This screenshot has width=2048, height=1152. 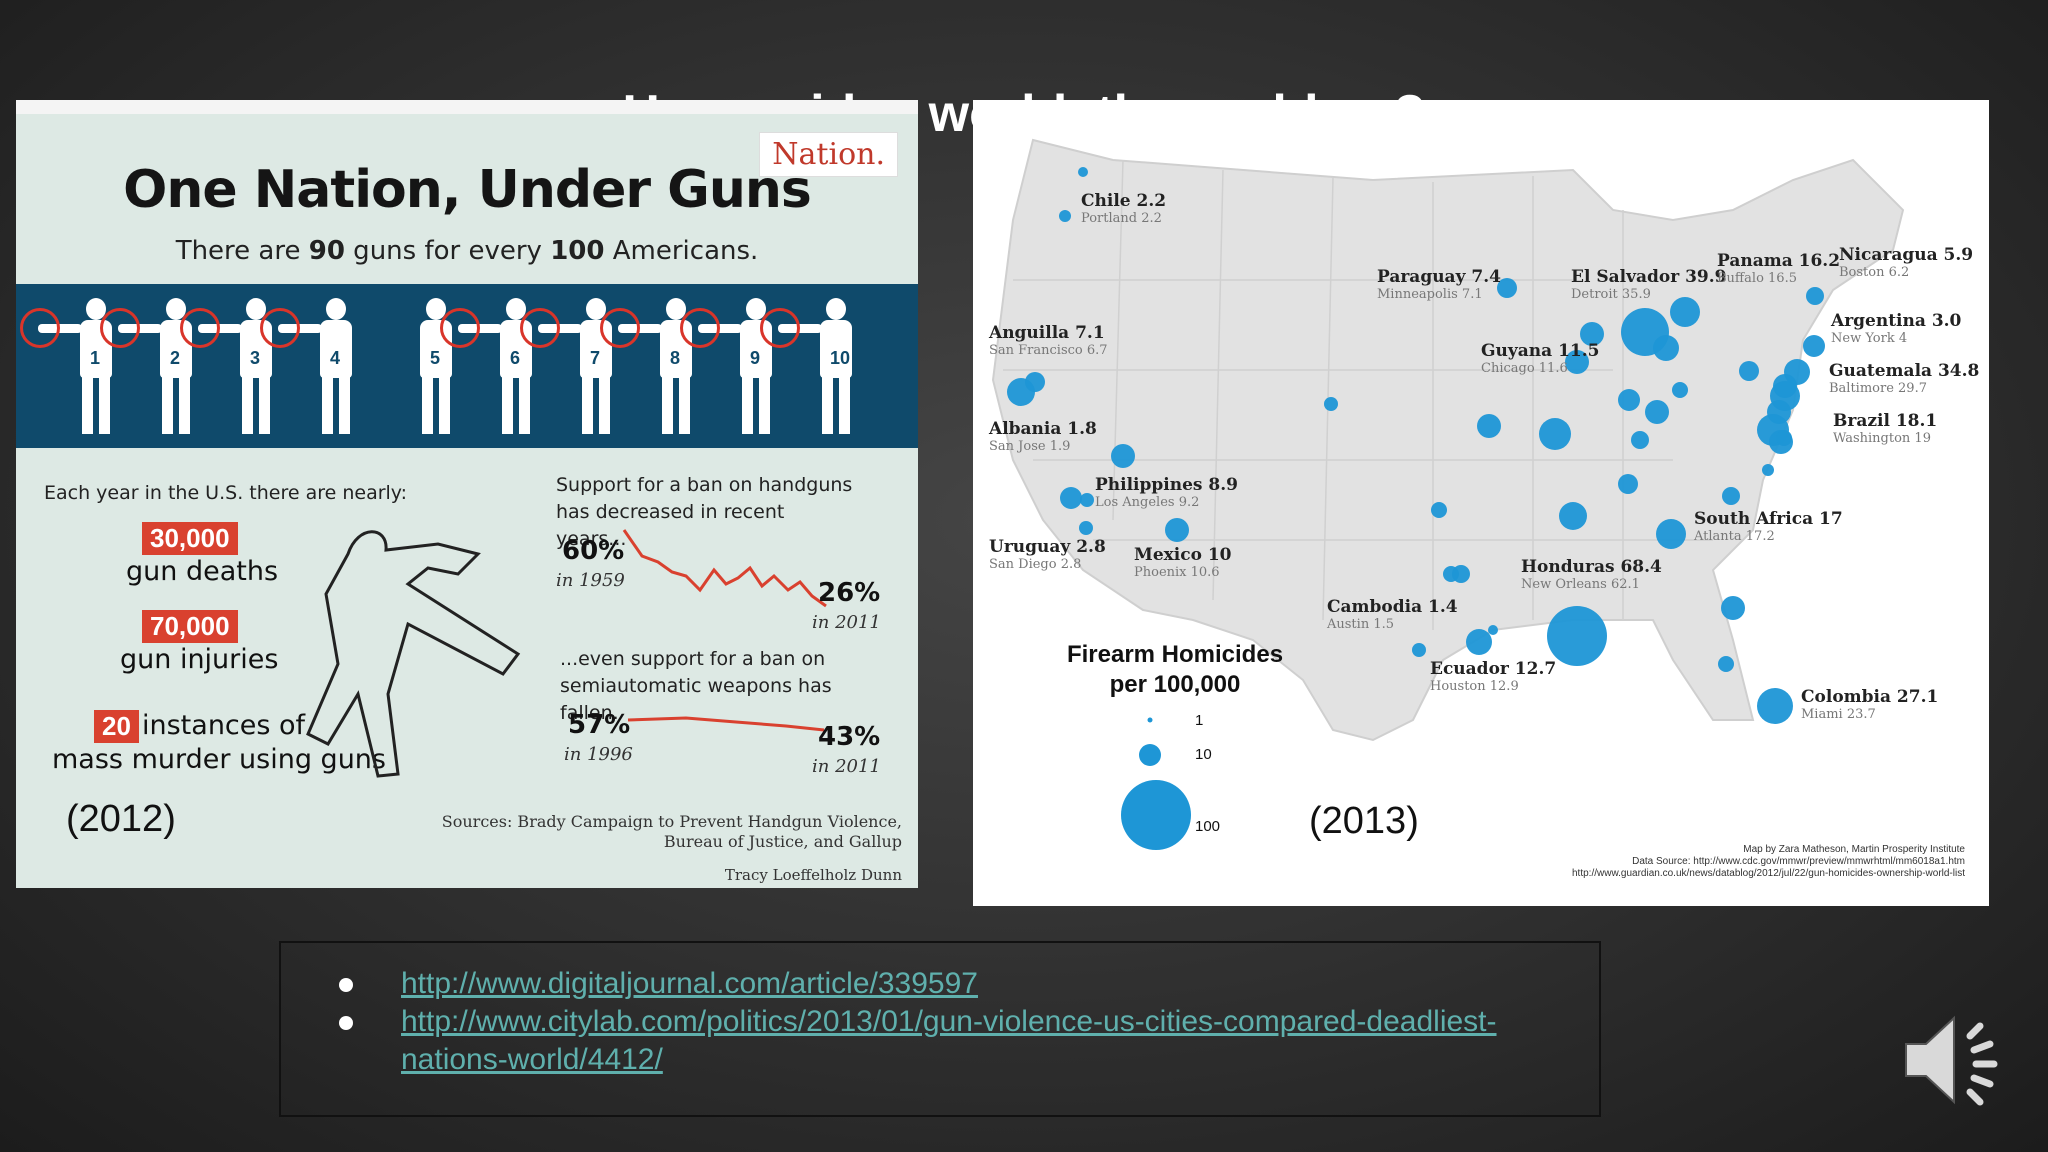 What do you see at coordinates (202, 571) in the screenshot?
I see `stat-gun-deaths-label: gun deaths` at bounding box center [202, 571].